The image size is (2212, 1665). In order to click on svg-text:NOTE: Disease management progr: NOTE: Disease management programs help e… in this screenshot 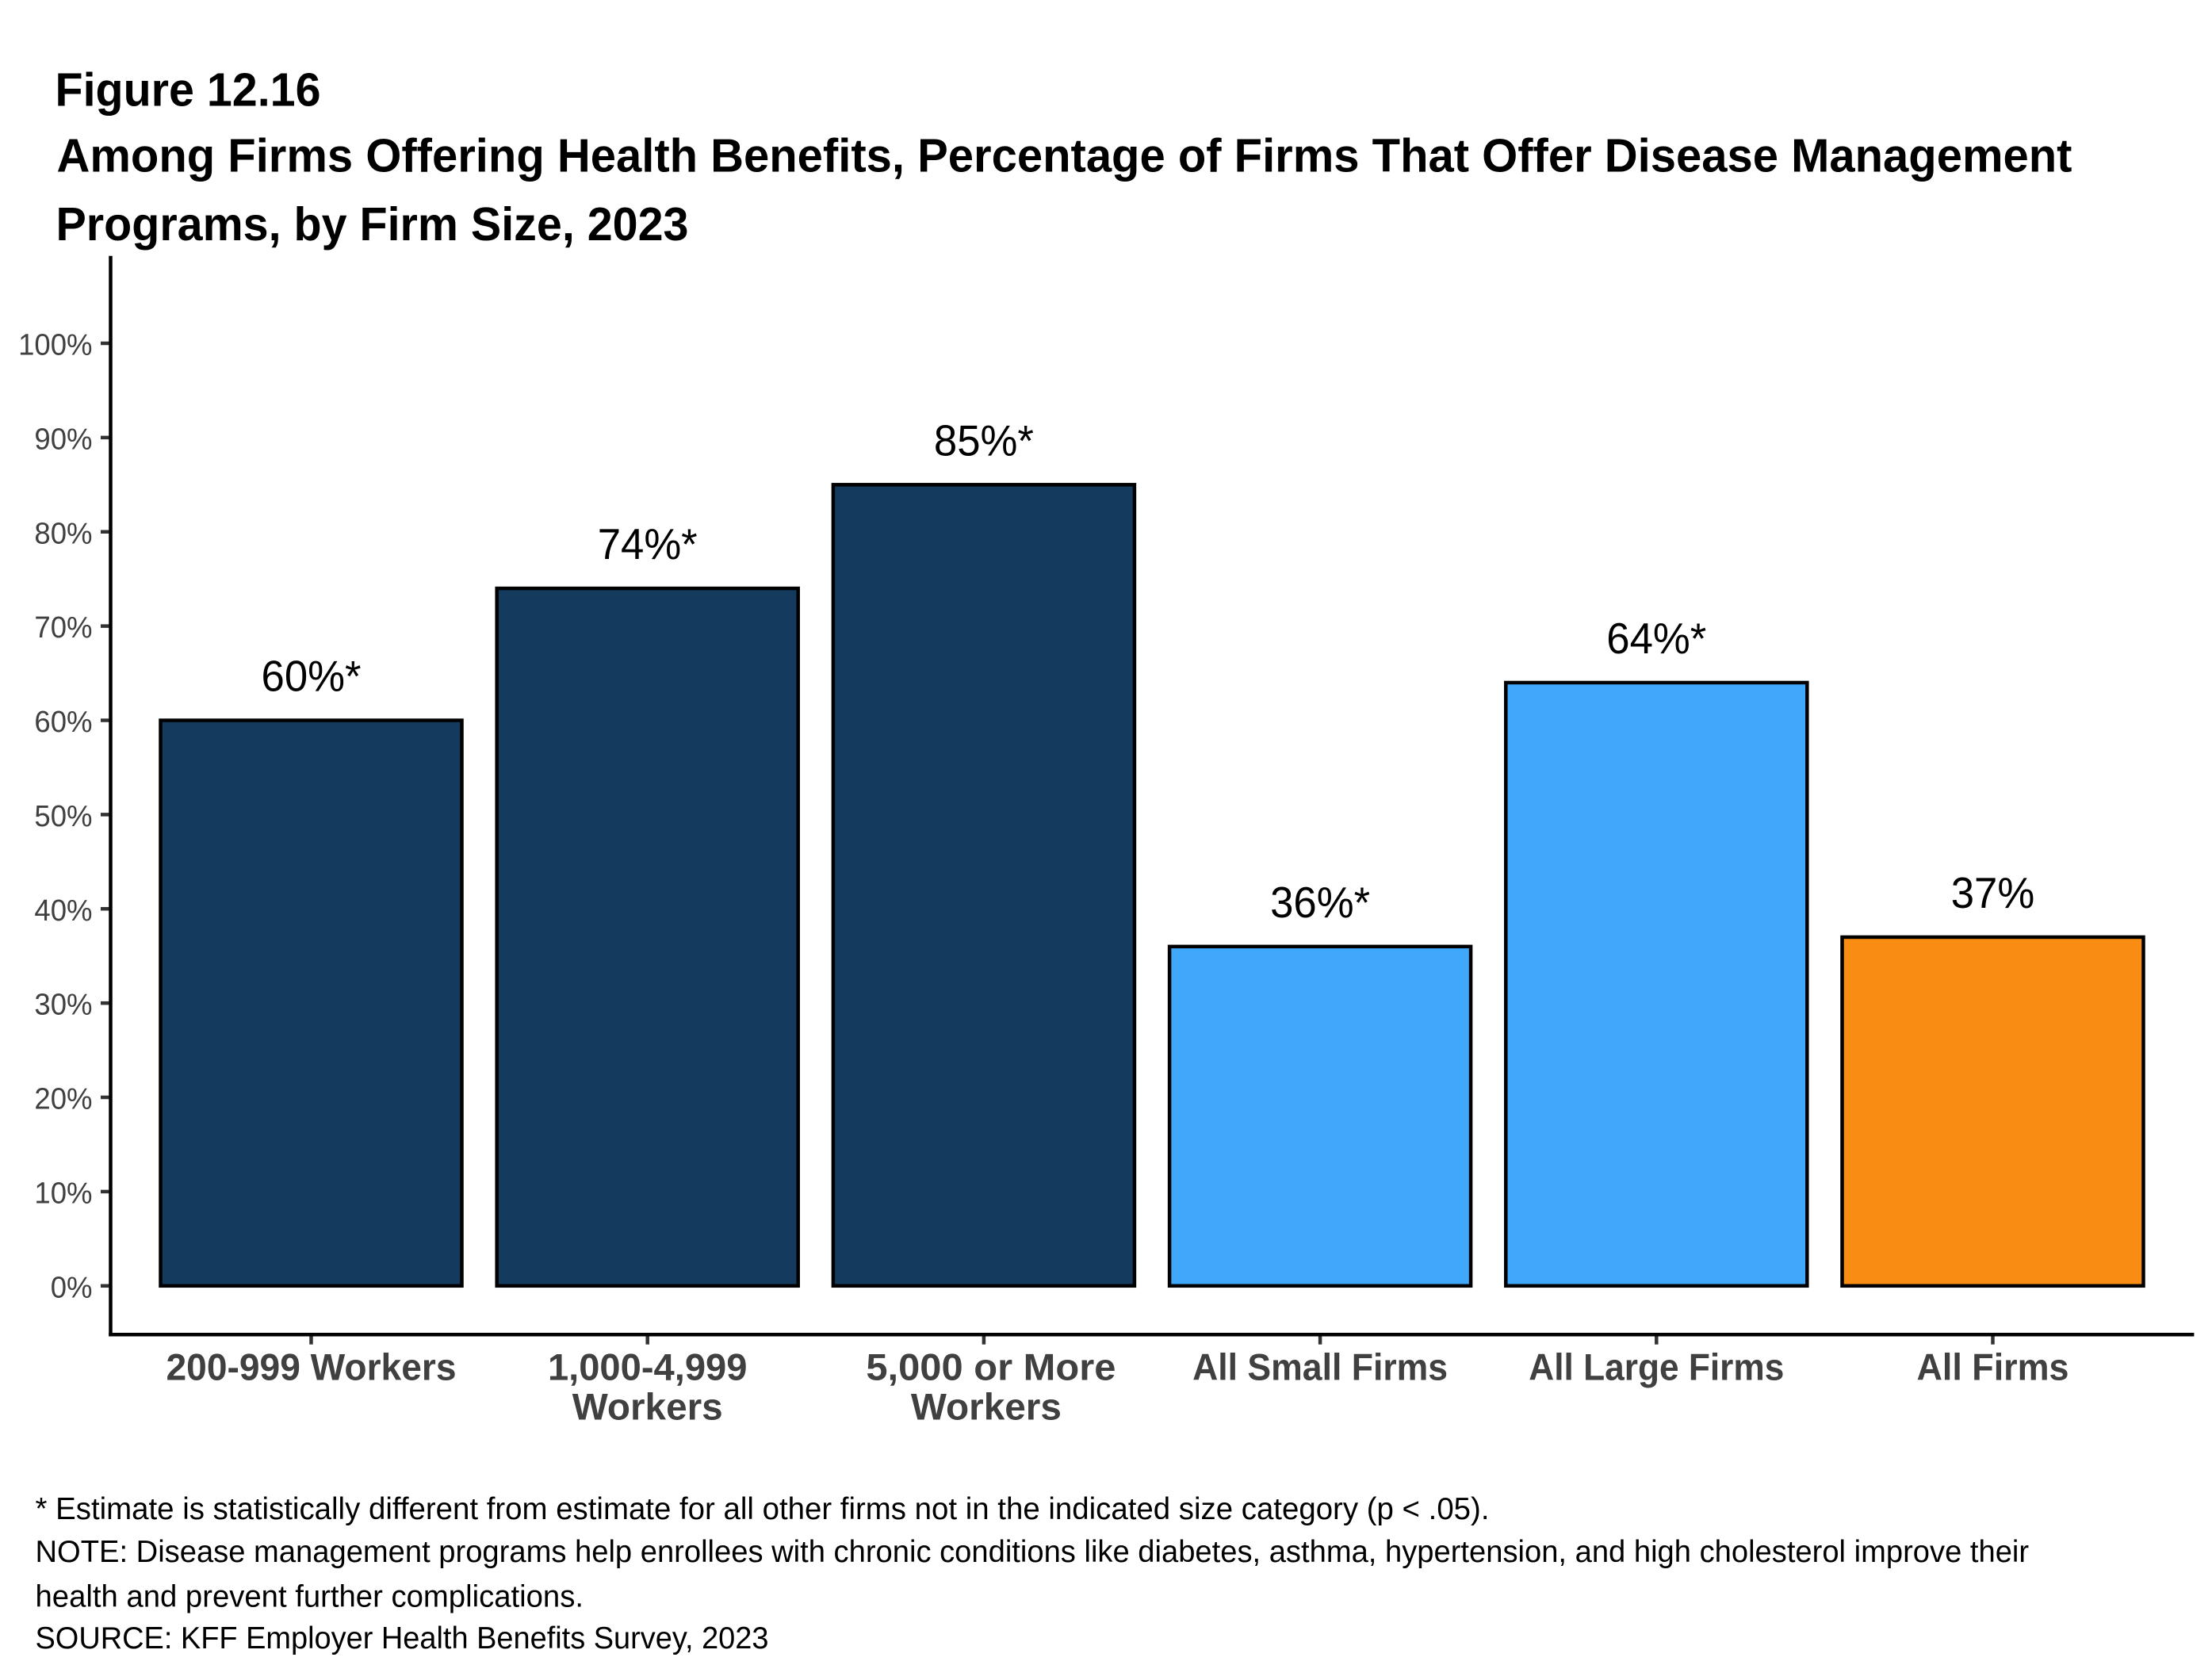, I will do `click(1033, 1552)`.